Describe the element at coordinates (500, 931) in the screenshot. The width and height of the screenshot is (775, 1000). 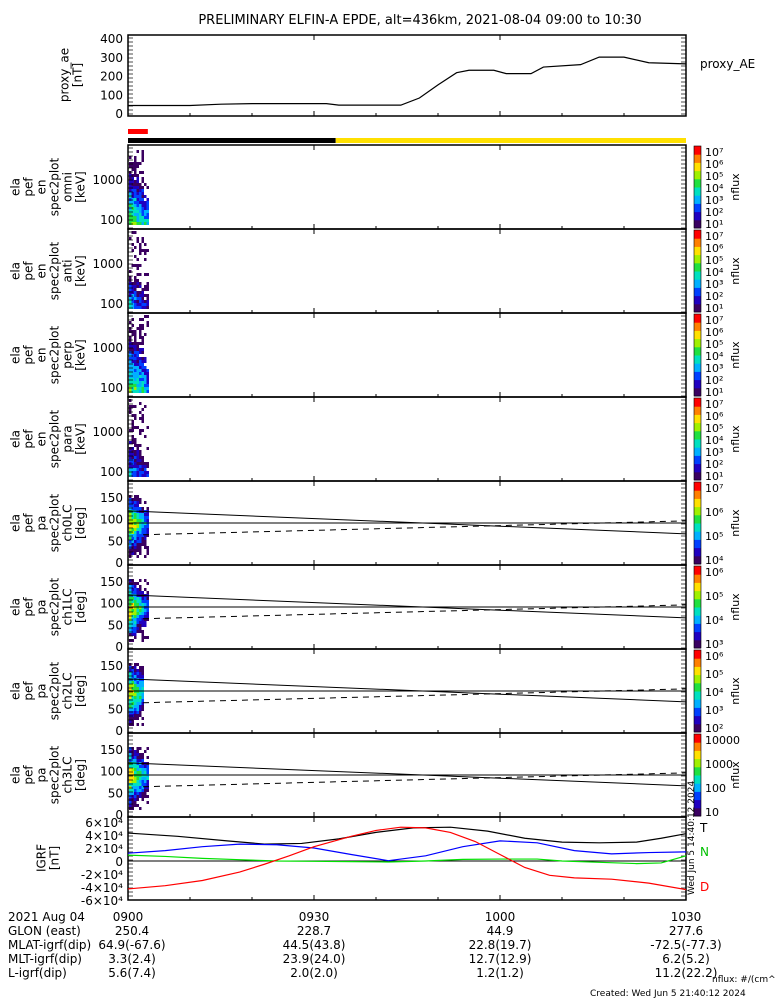
I see `row-value: 44.9` at that location.